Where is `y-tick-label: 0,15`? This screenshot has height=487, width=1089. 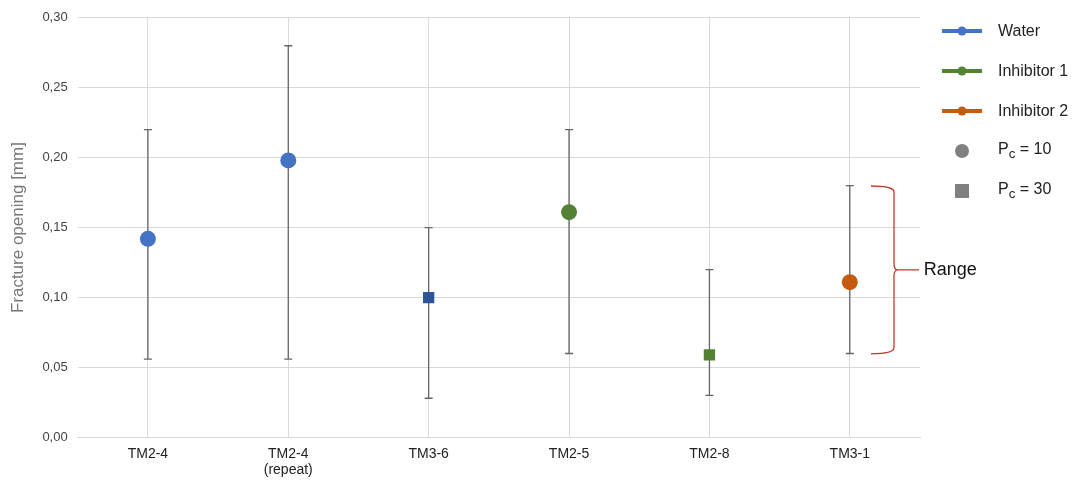
y-tick-label: 0,15 is located at coordinates (55, 227).